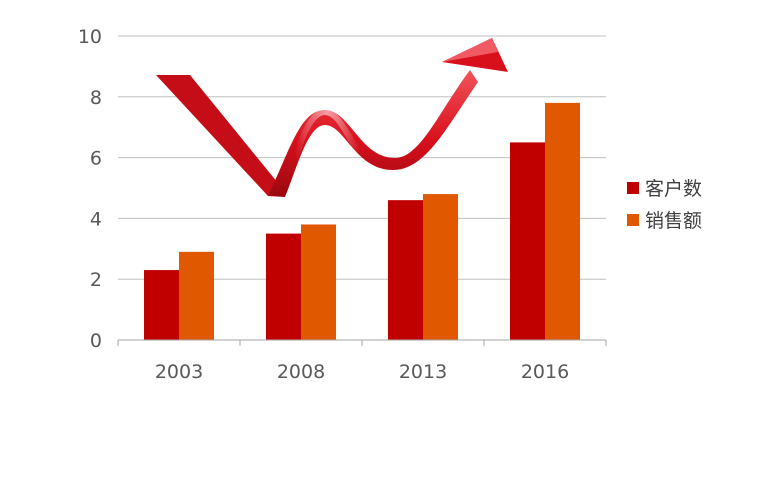  What do you see at coordinates (545, 372) in the screenshot?
I see `x-tick-label: 2016` at bounding box center [545, 372].